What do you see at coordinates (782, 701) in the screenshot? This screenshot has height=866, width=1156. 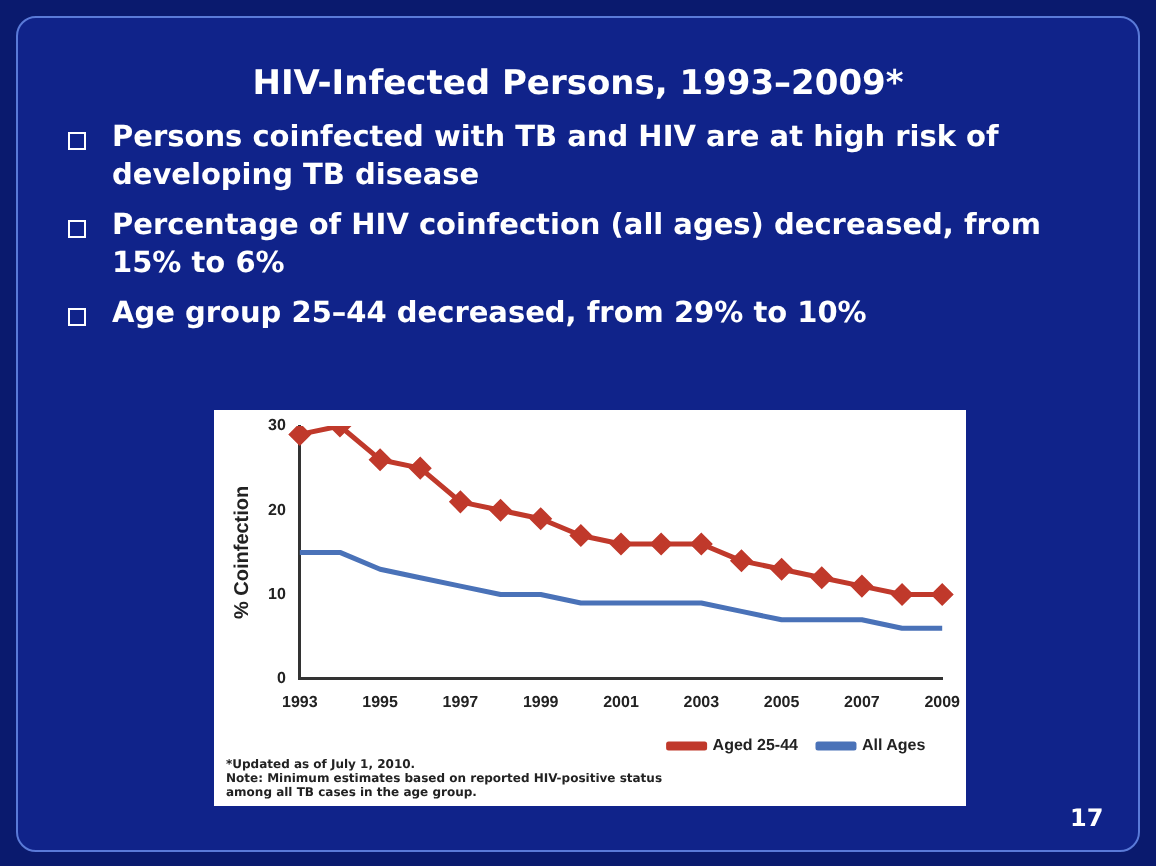 I see `x-tick-label: 2005` at bounding box center [782, 701].